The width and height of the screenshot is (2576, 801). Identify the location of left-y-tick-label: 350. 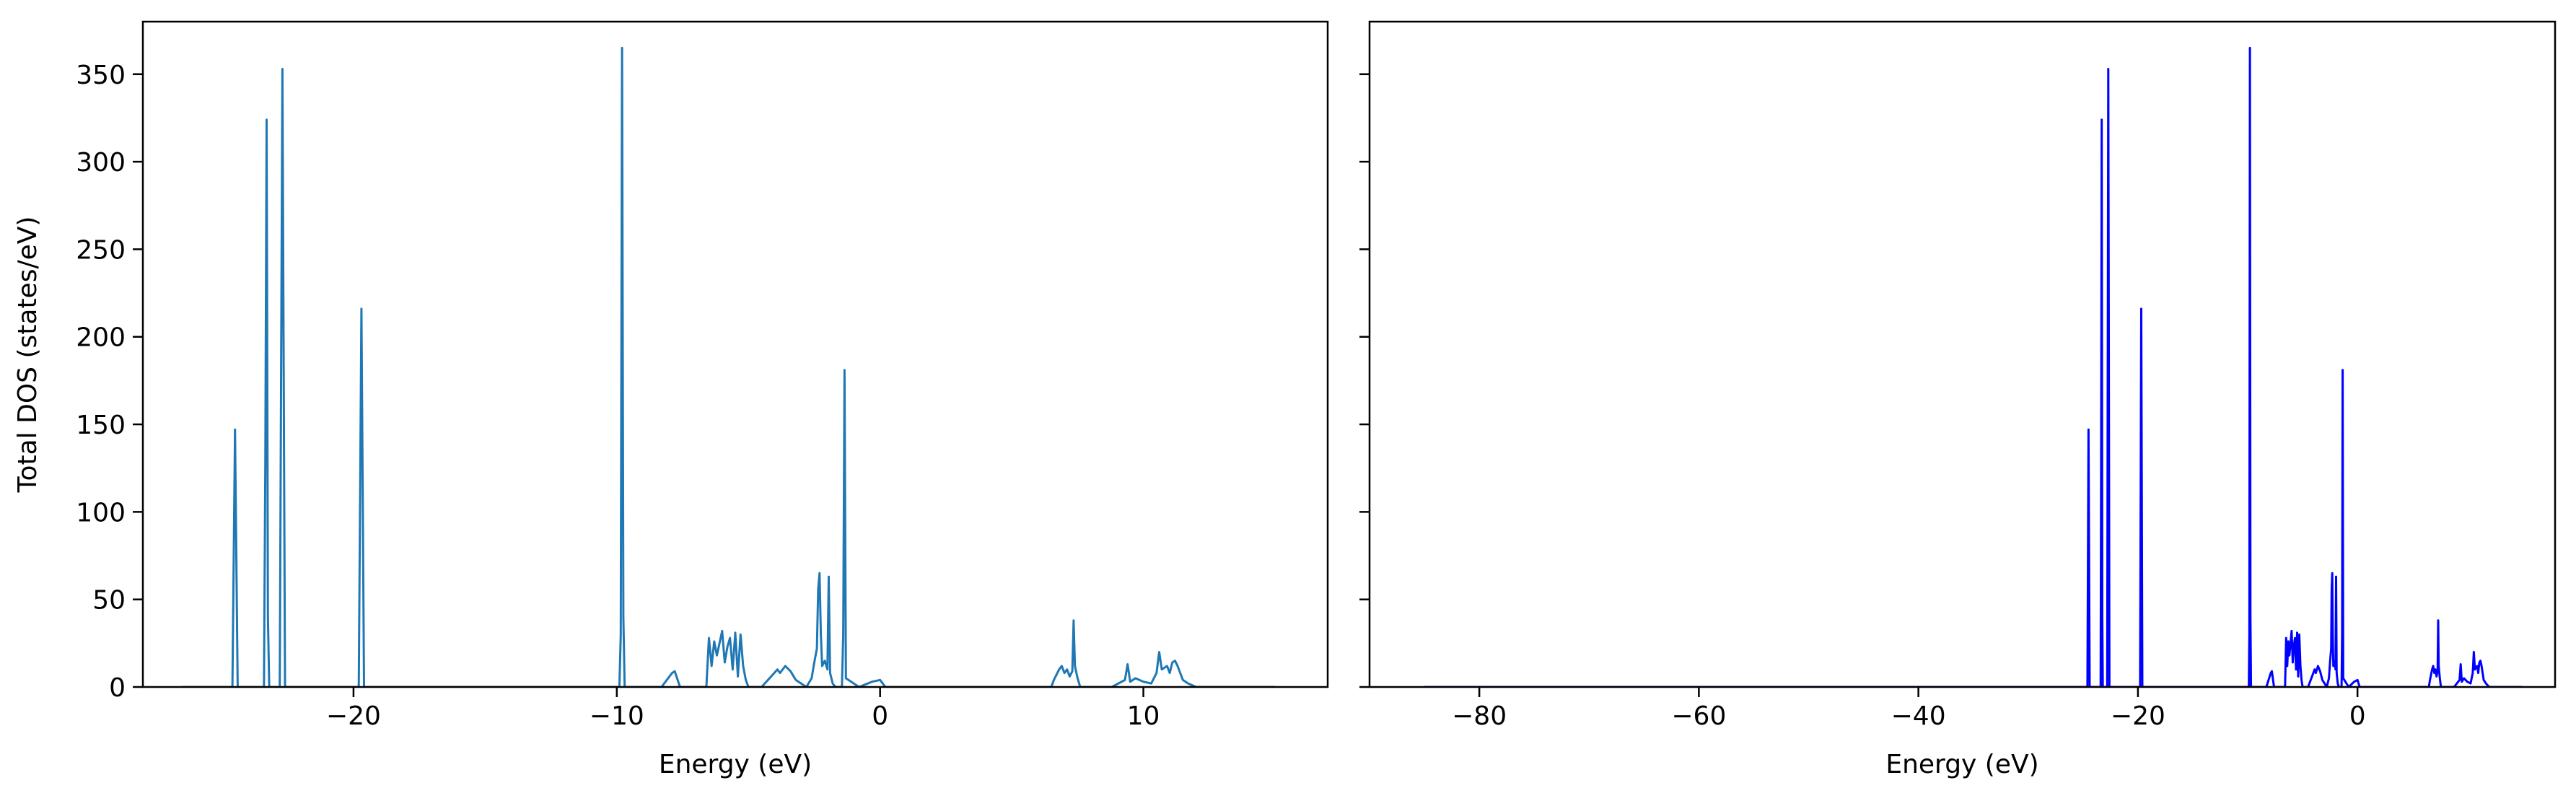
(101, 75).